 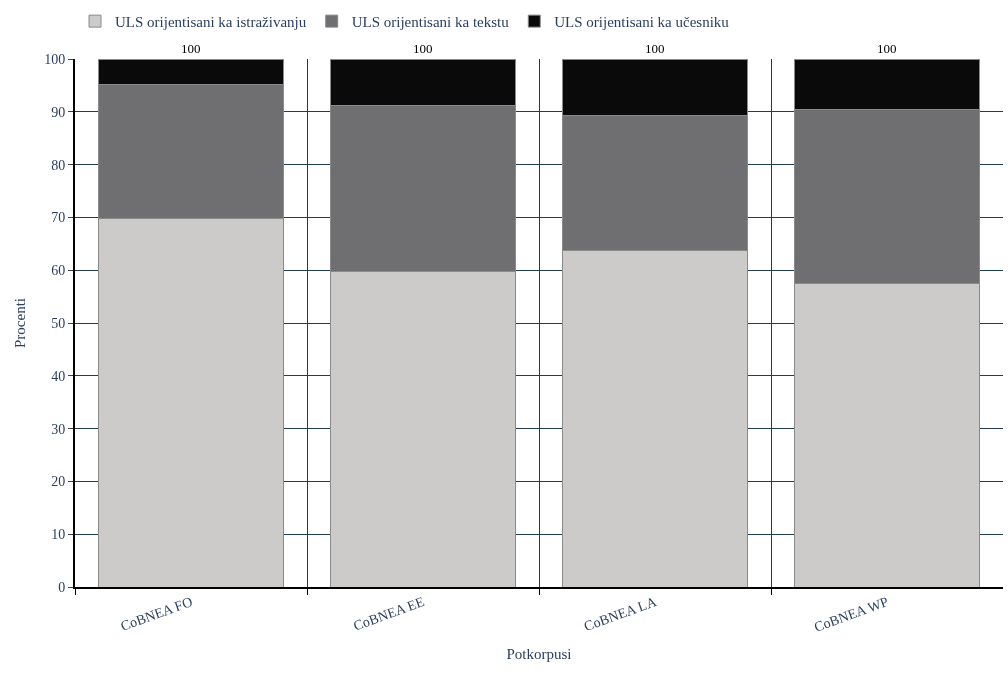 What do you see at coordinates (58, 535) in the screenshot?
I see `y-tick-label: 10` at bounding box center [58, 535].